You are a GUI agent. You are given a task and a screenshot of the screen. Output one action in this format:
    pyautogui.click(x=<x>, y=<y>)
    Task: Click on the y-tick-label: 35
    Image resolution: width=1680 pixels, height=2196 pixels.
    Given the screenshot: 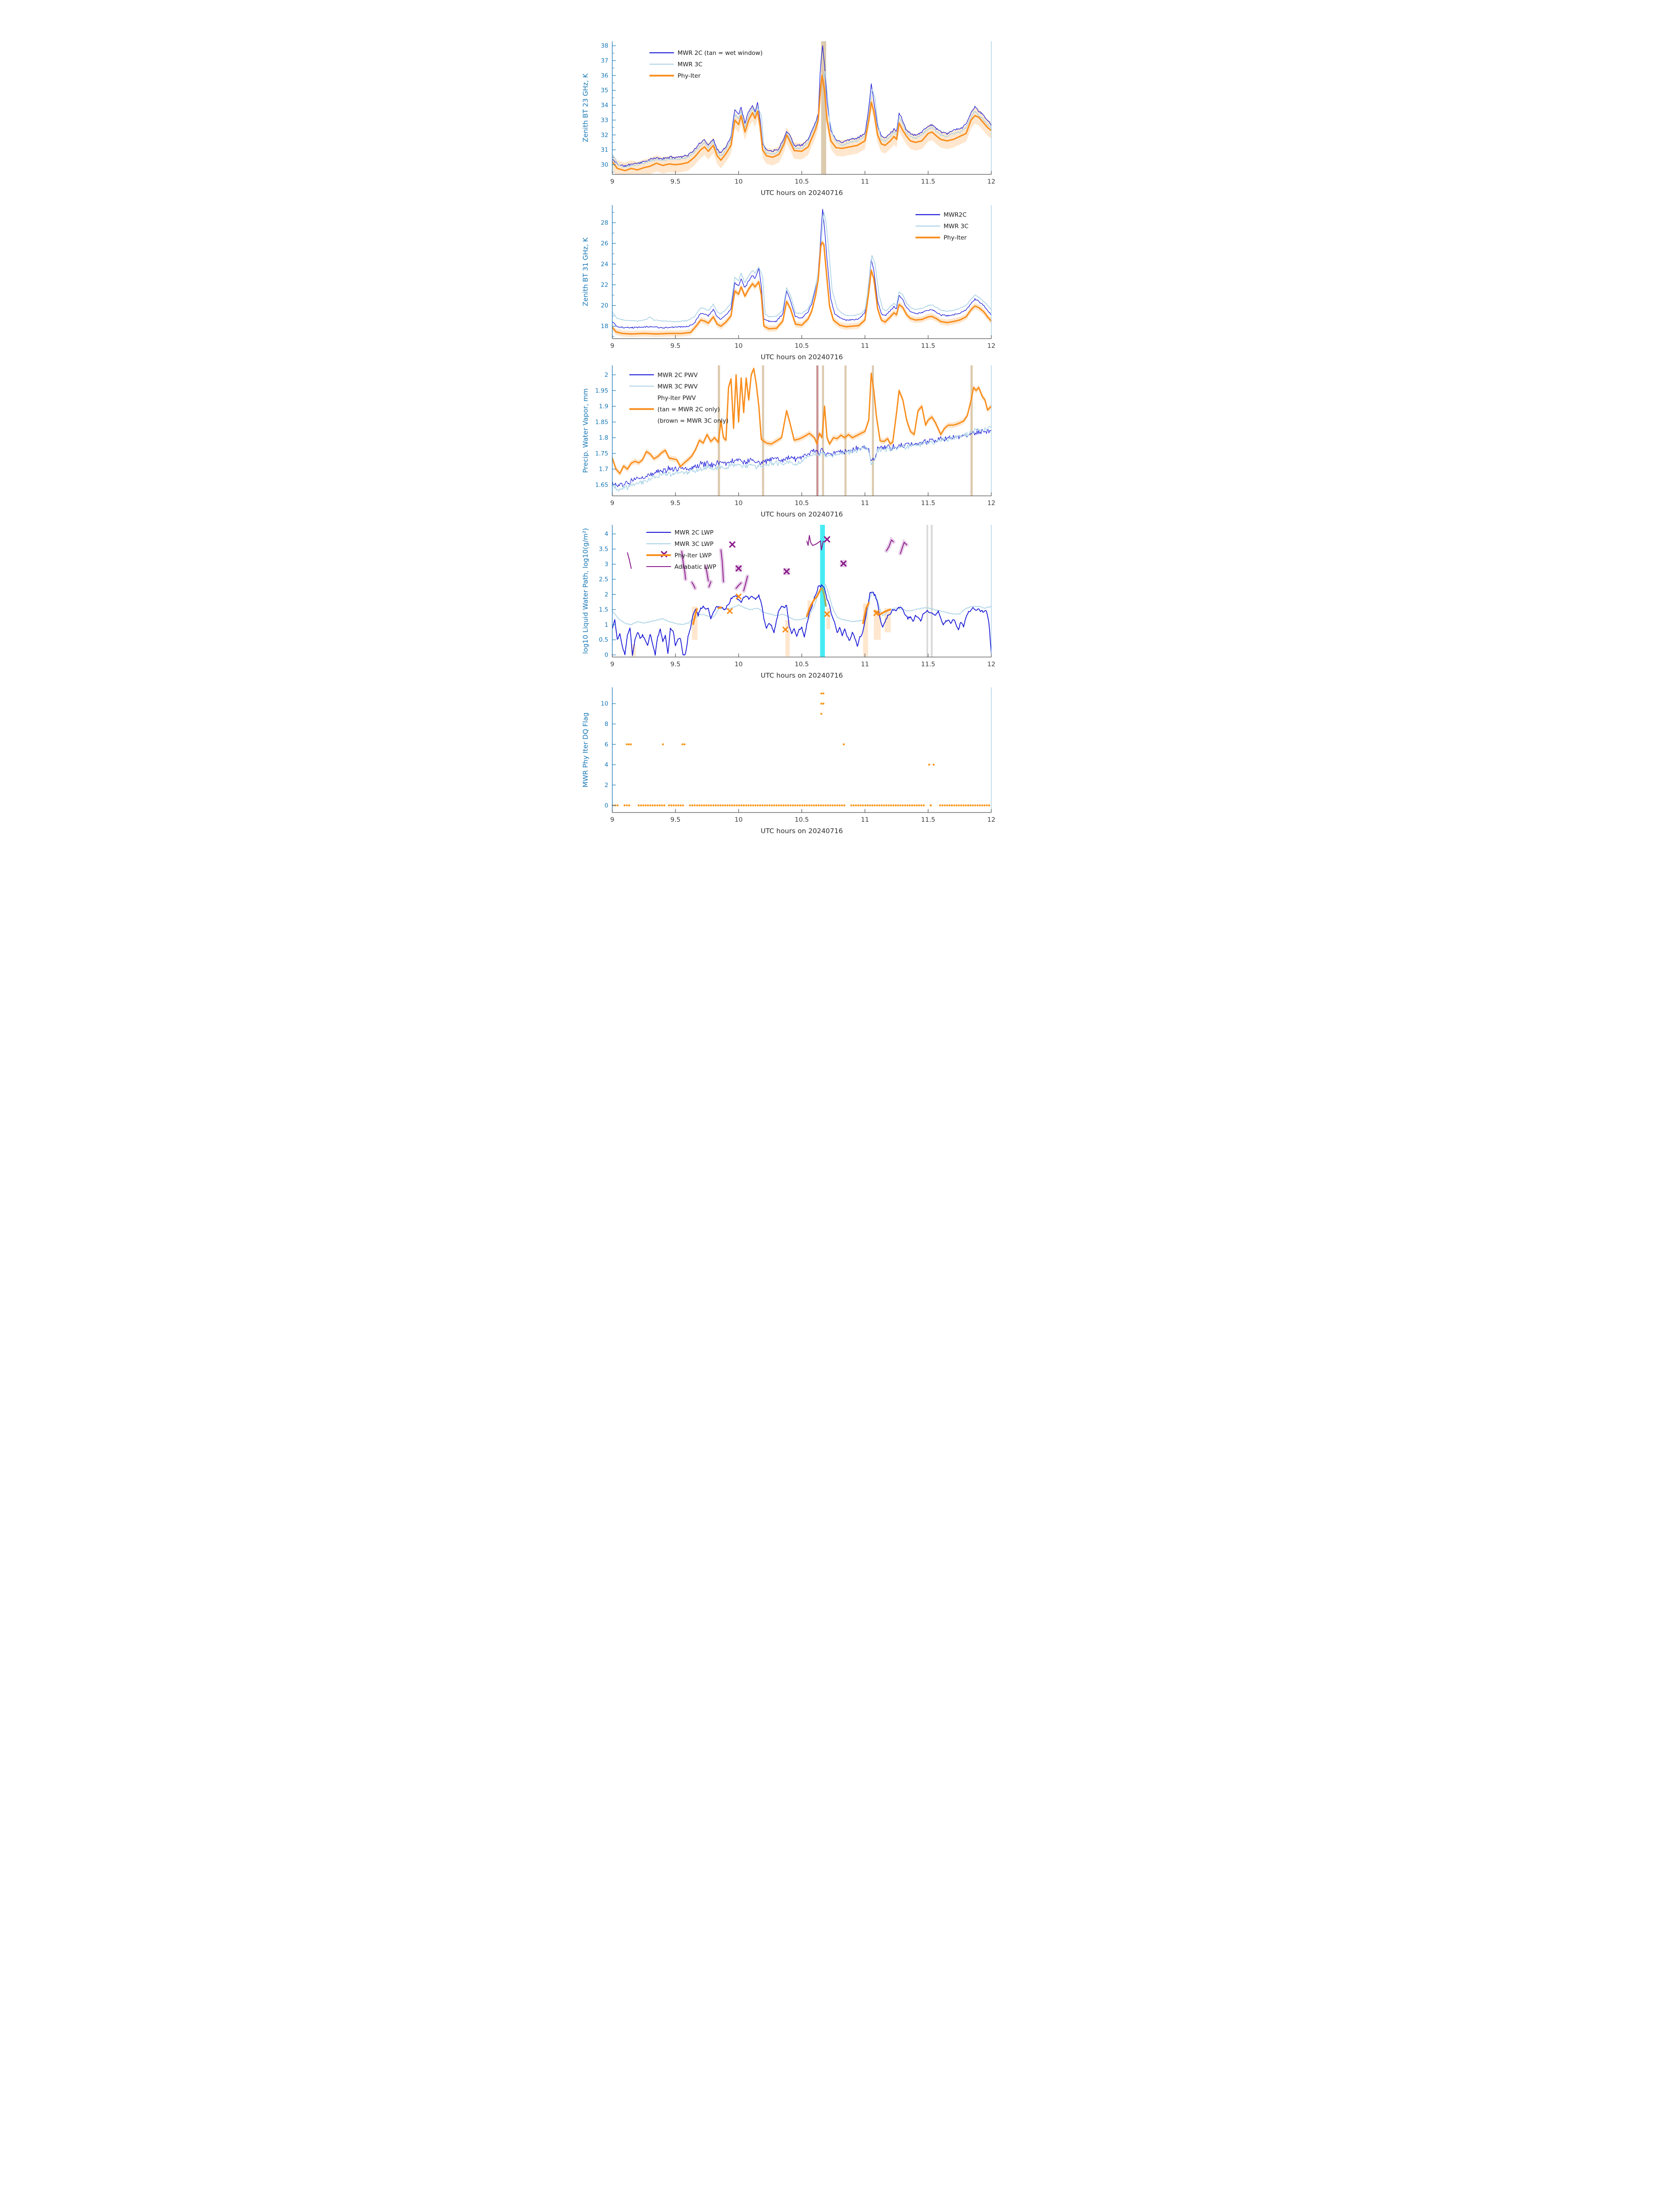 What is the action you would take?
    pyautogui.click(x=605, y=90)
    